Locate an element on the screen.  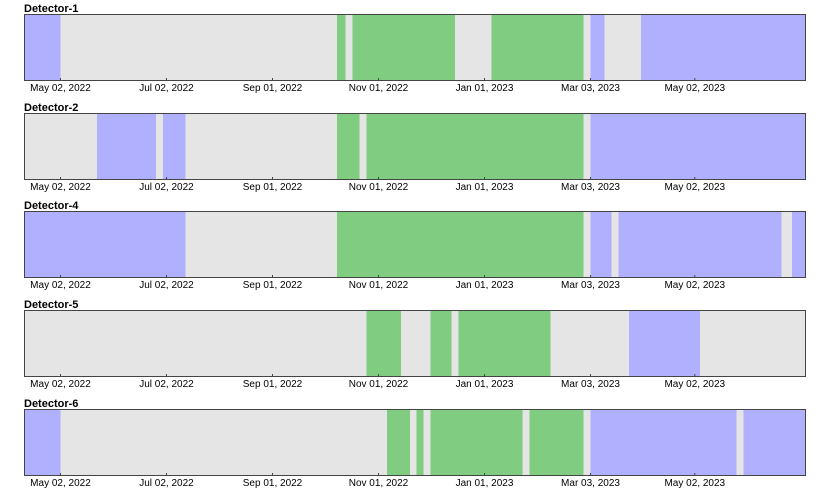
panel-title: Detector-4 is located at coordinates (51, 206).